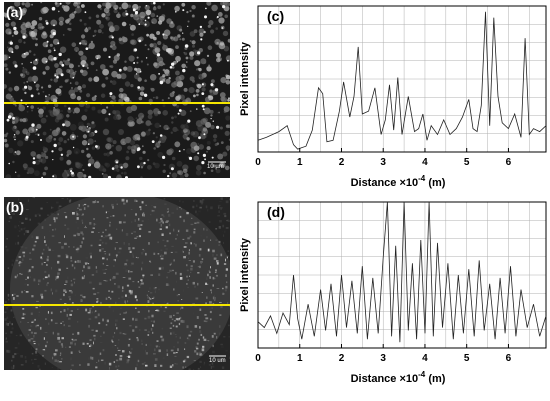 This screenshot has height=401, width=550. I want to click on chart-c-xtick-label-4: 4, so click(425, 162).